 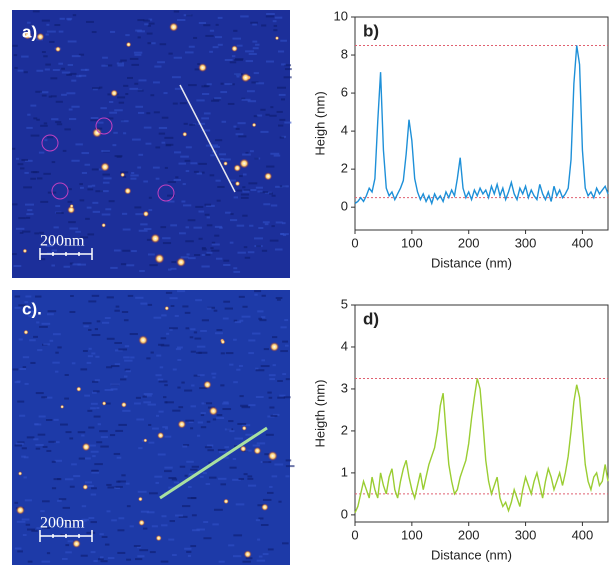 What do you see at coordinates (481, 125) in the screenshot?
I see `profile-line` at bounding box center [481, 125].